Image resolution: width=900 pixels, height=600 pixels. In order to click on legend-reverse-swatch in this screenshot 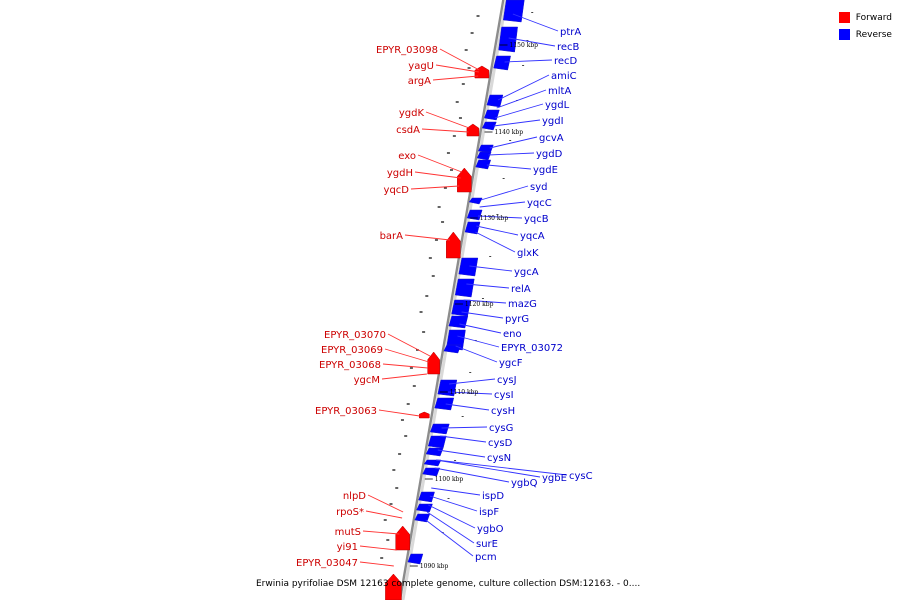, I will do `click(844, 34)`.